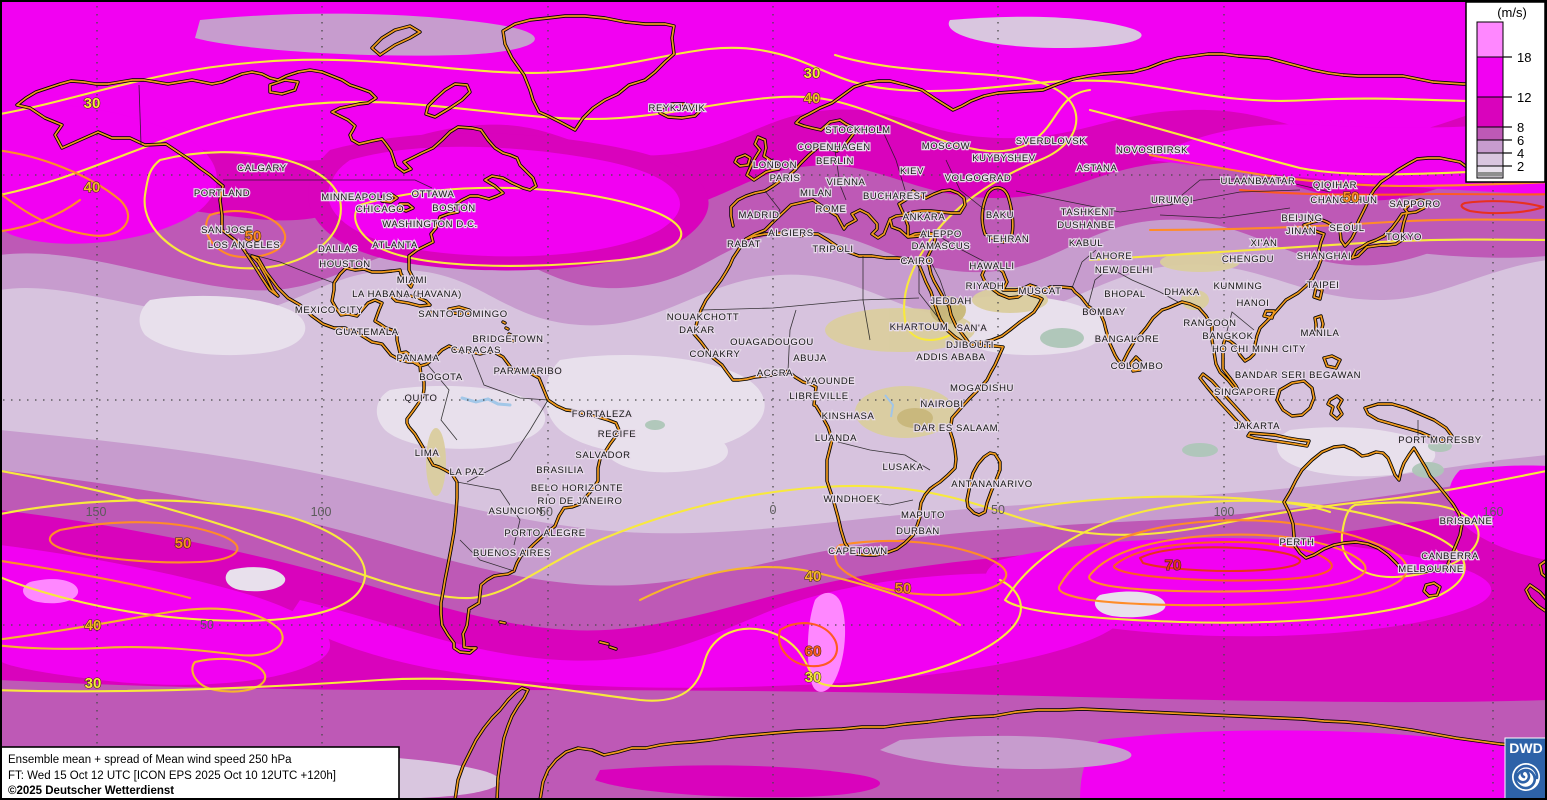 The image size is (1547, 800). Describe the element at coordinates (857, 130) in the screenshot. I see `city-label: STOCKHOLM` at that location.